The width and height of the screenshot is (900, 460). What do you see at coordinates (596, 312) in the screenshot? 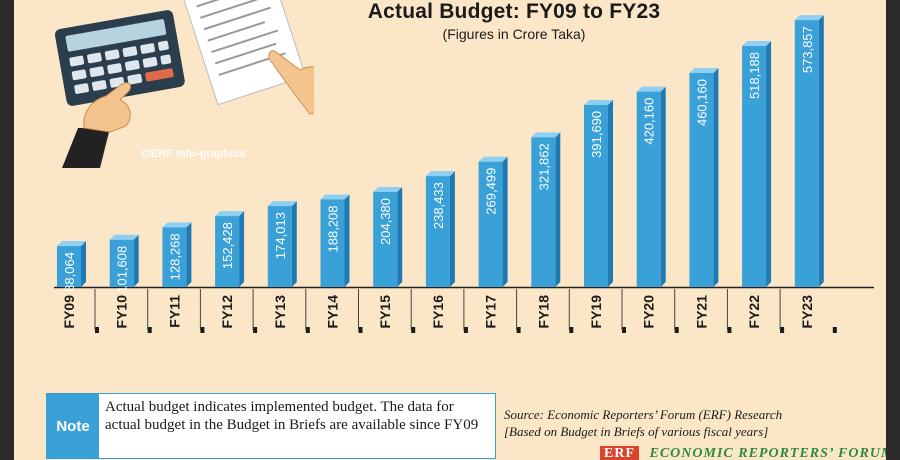
I see `category-label: FY19` at bounding box center [596, 312].